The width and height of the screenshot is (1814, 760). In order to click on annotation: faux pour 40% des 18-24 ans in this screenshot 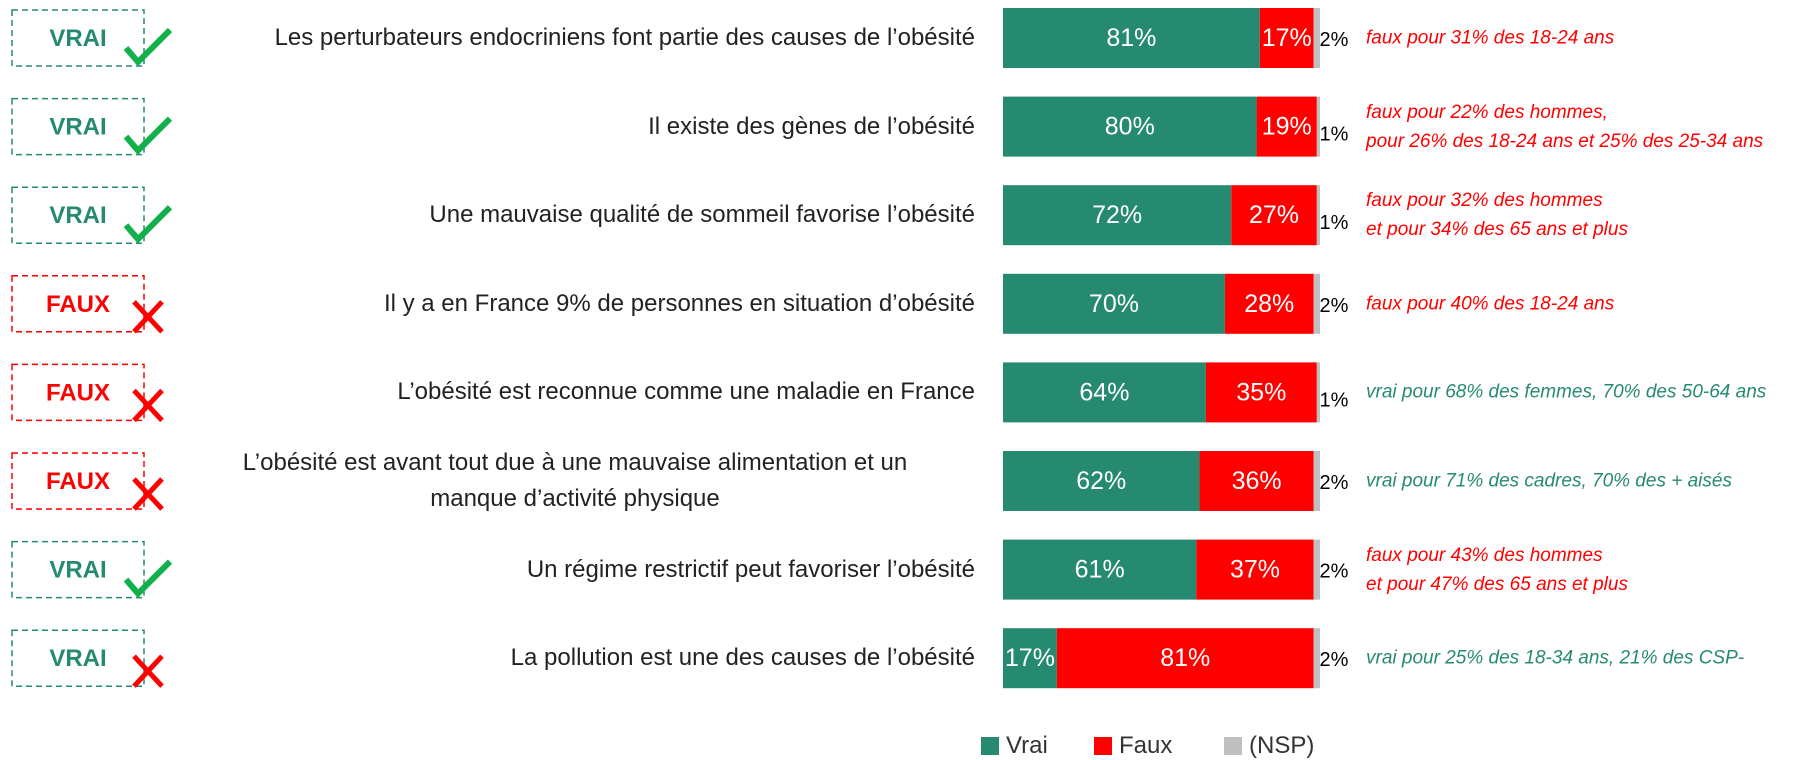, I will do `click(1490, 304)`.